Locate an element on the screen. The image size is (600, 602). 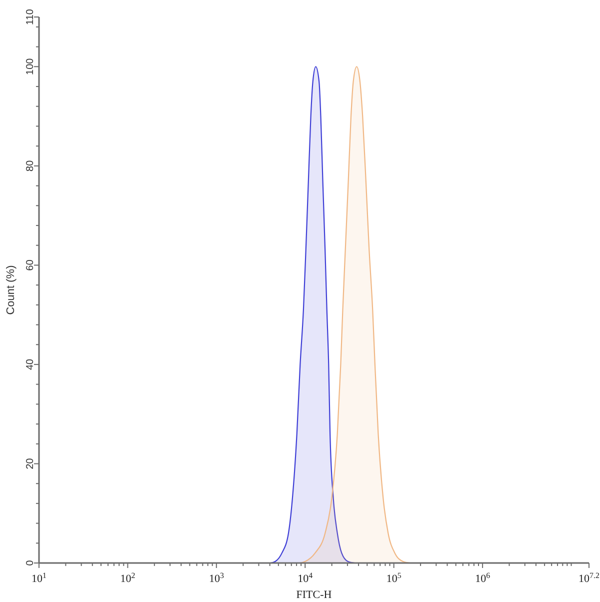
x-tick-label: 10$^{4}$ is located at coordinates (305, 577).